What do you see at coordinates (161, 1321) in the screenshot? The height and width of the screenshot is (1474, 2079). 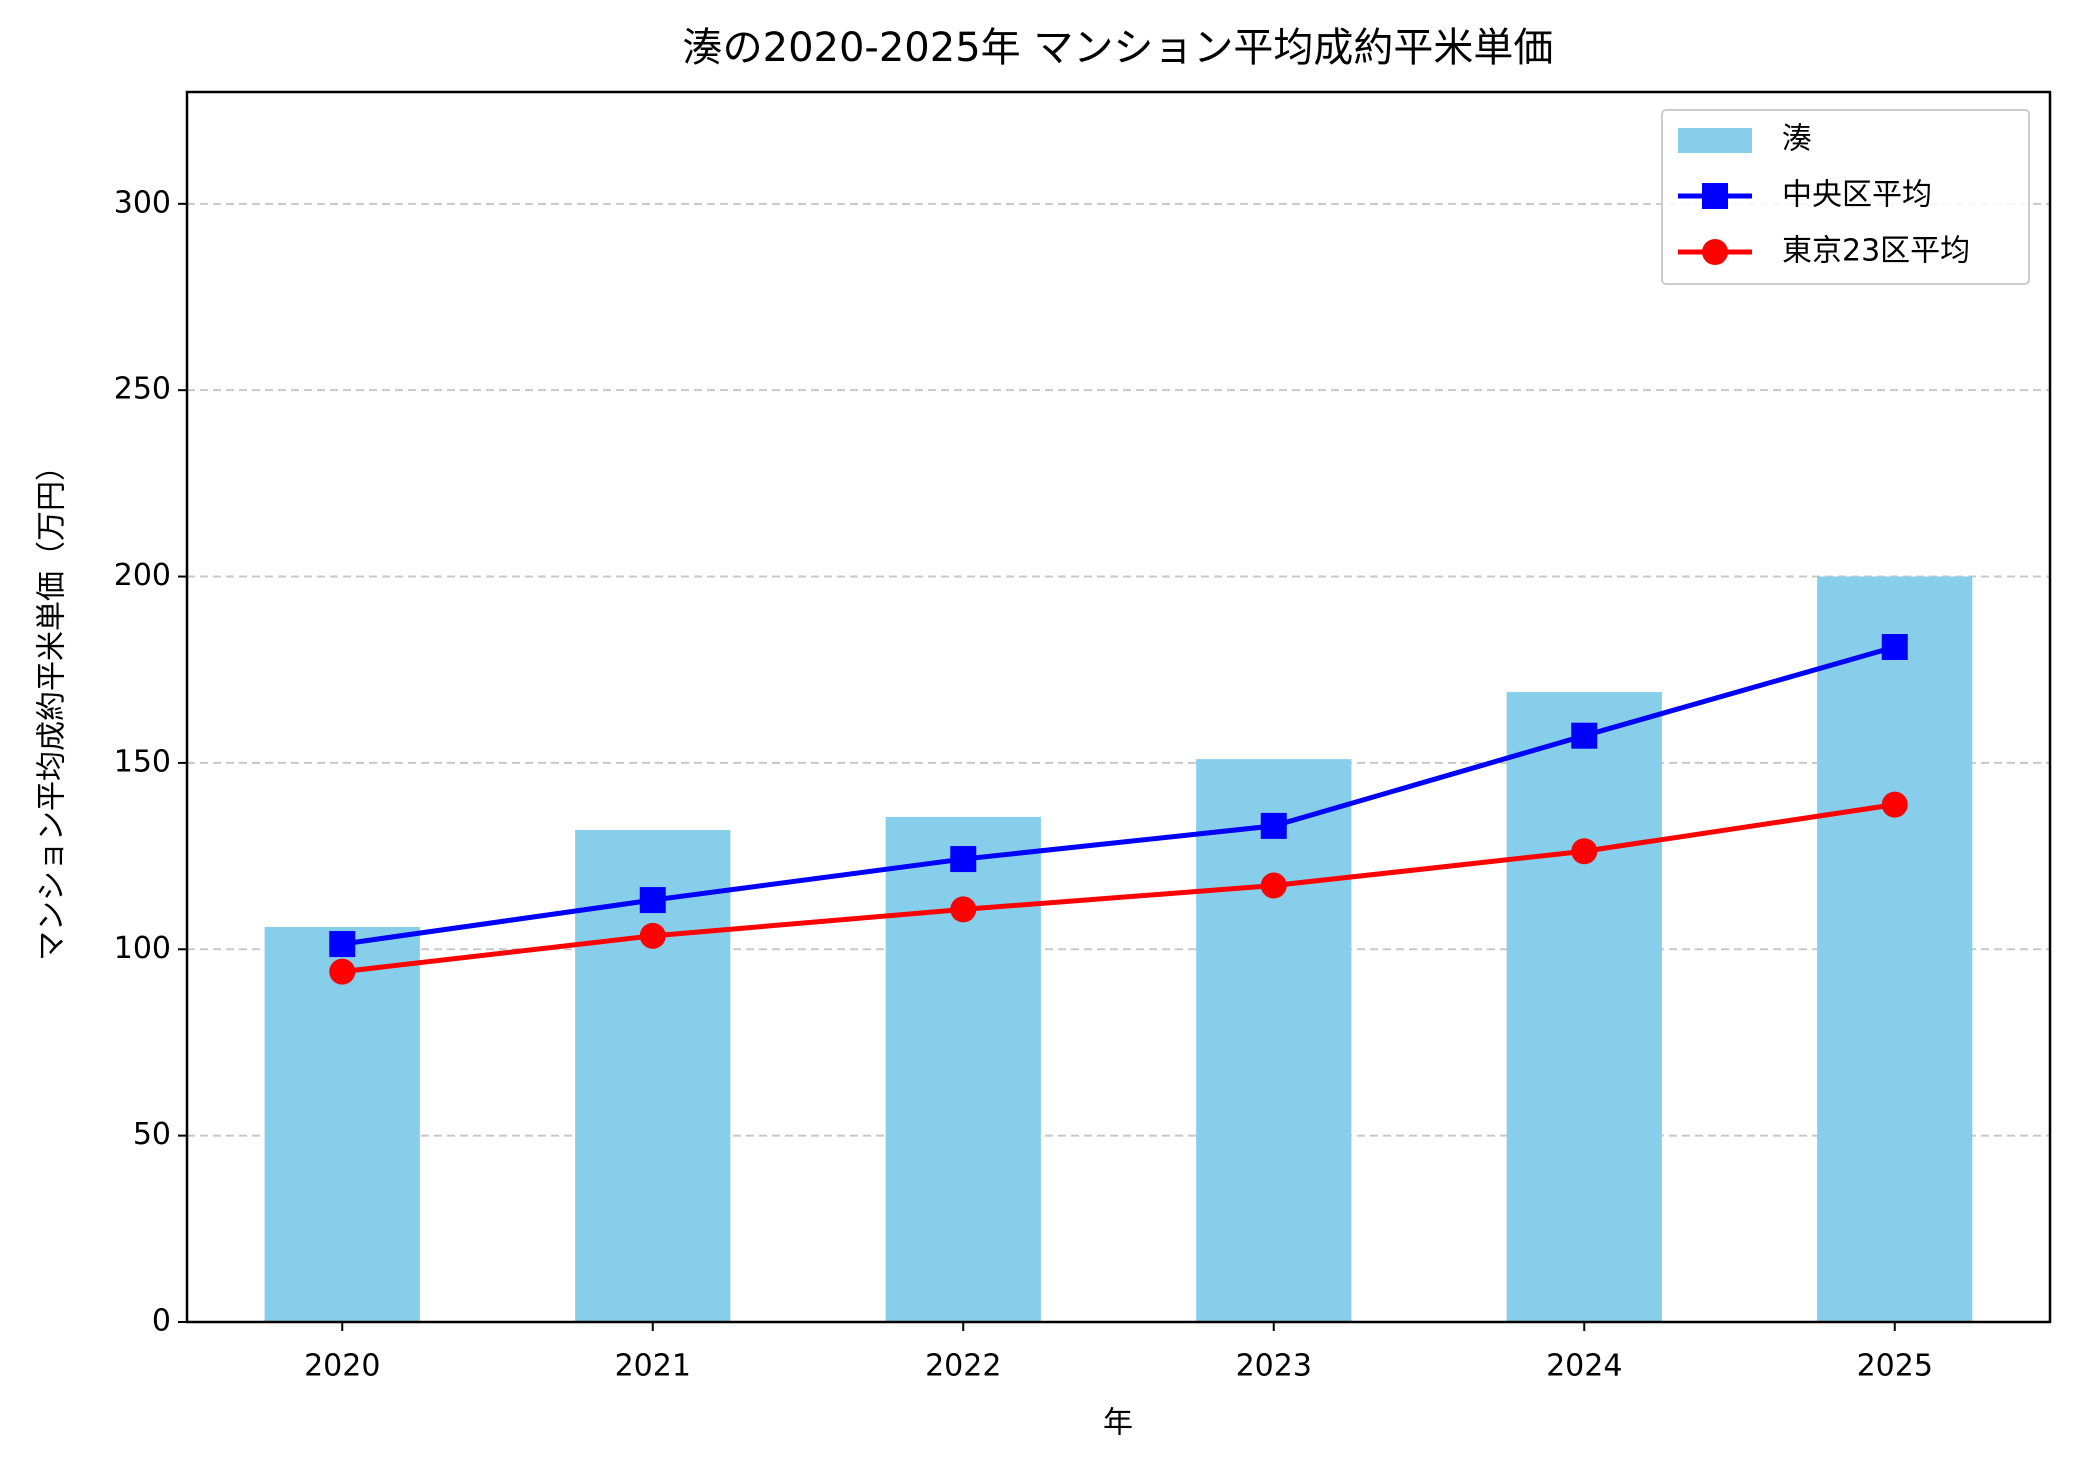 I see `y-tick-label: 0` at bounding box center [161, 1321].